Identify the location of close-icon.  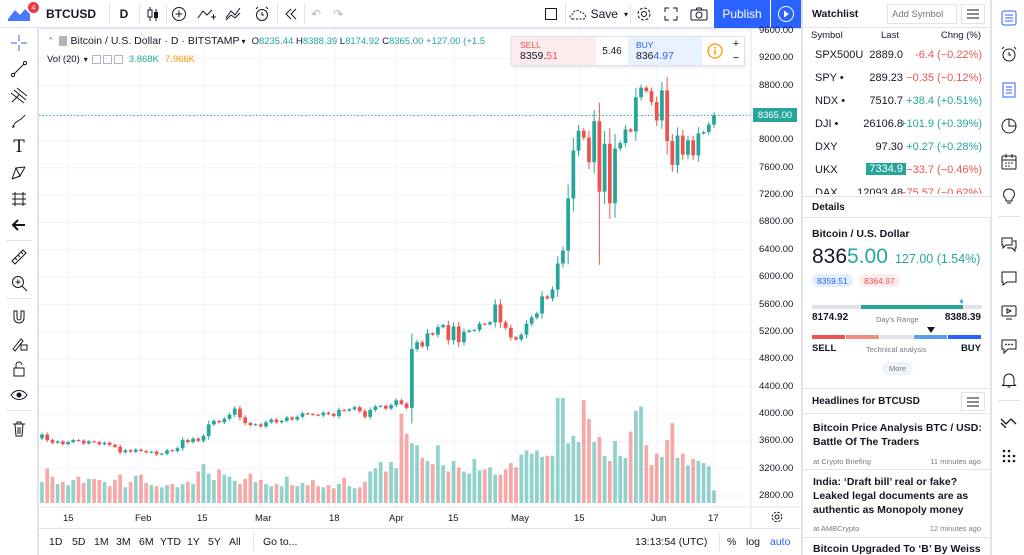
(118, 59).